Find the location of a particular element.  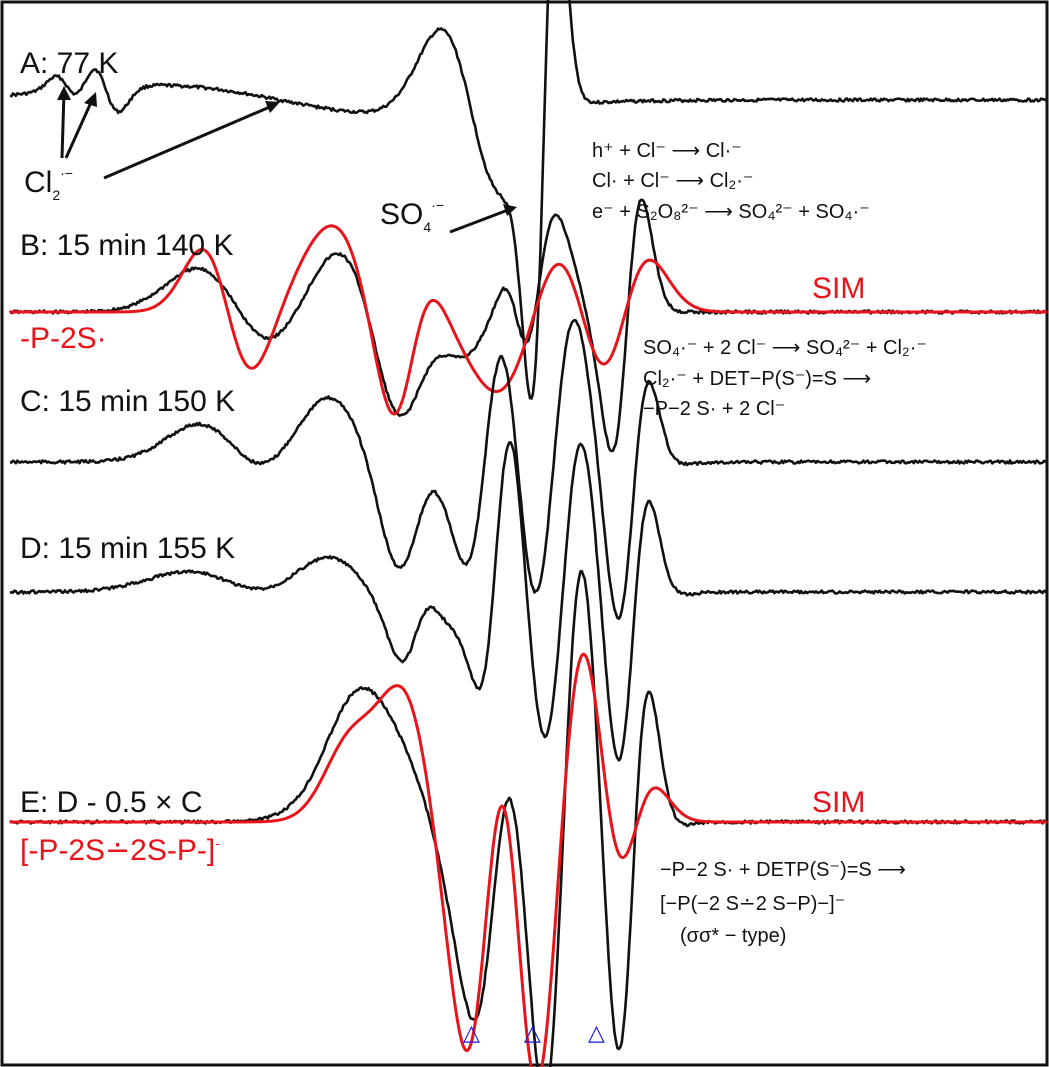

radical-e-sup: - is located at coordinates (217, 843).